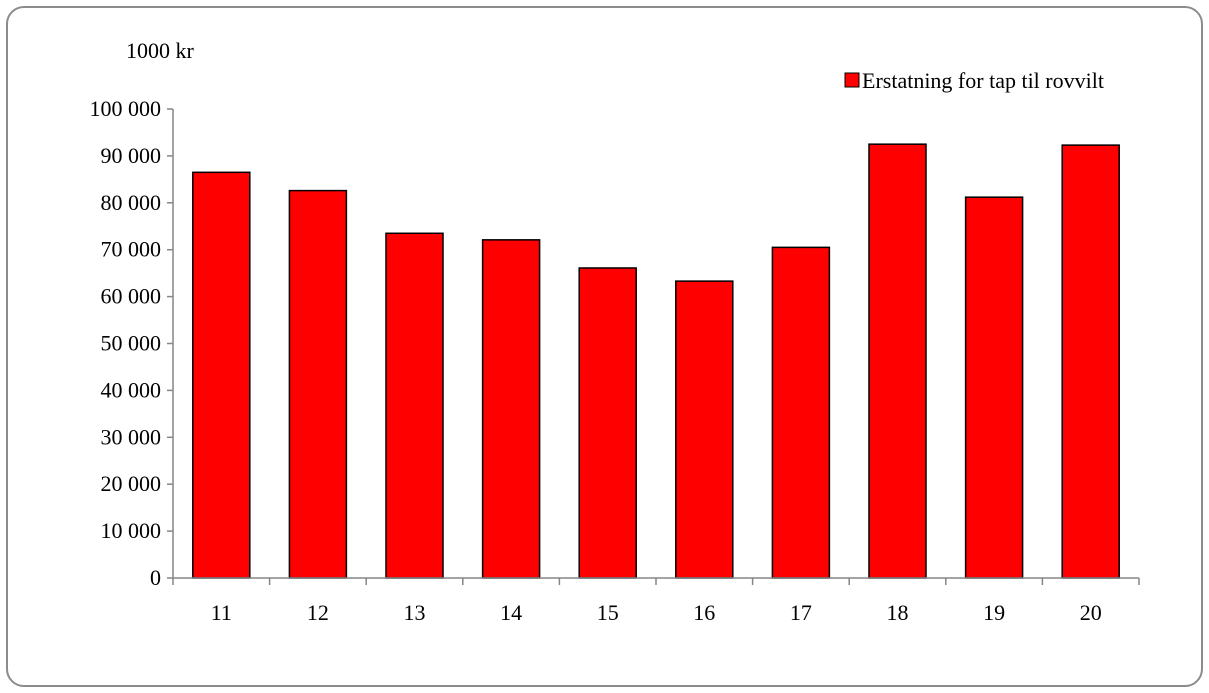  I want to click on y-tick-label: 50 000, so click(131, 343).